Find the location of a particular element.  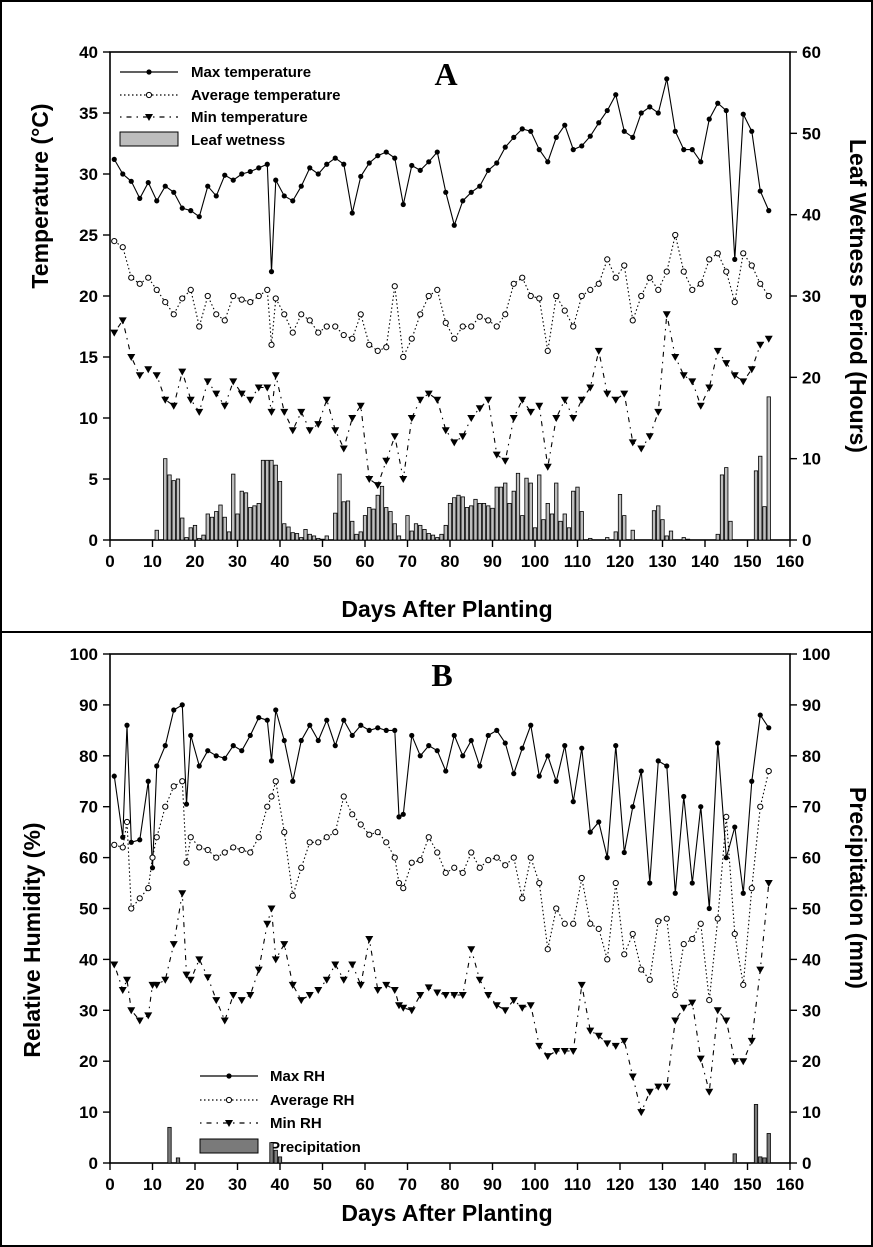

panel-a-right-axis-title: Leaf Wetness Period (Hours) is located at coordinates (858, 296).